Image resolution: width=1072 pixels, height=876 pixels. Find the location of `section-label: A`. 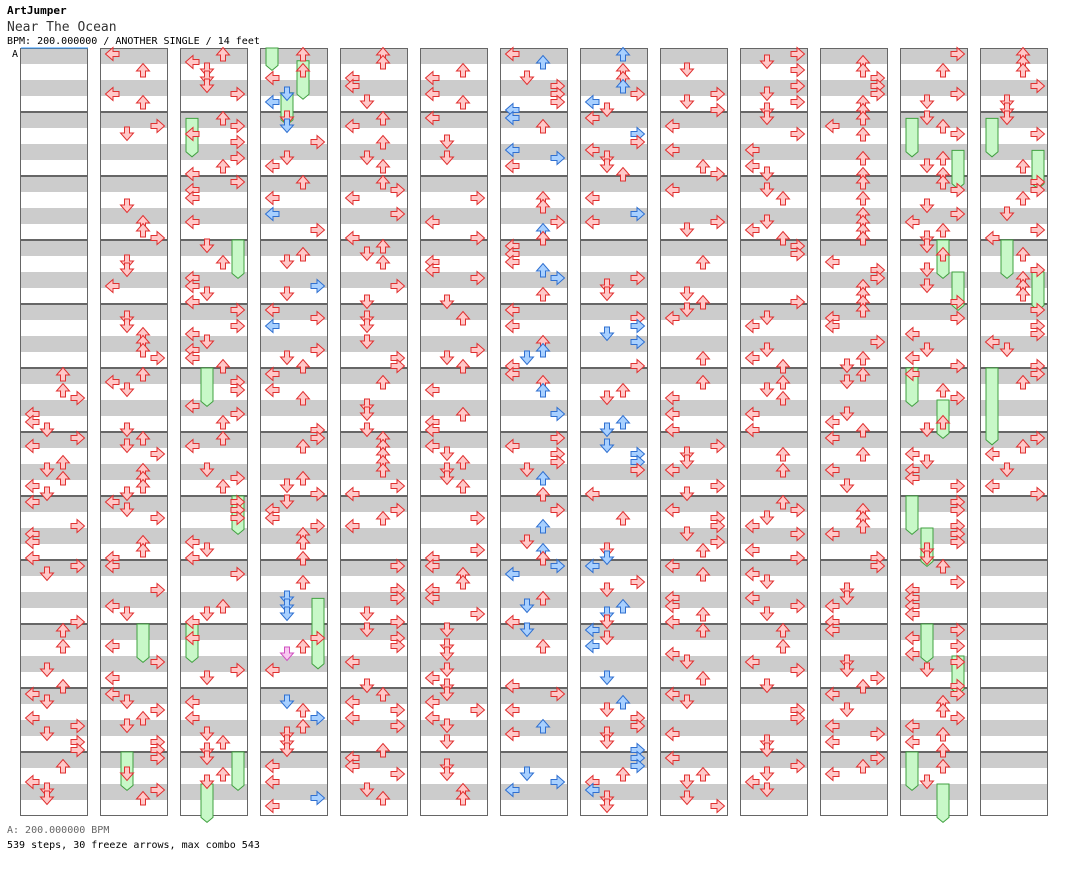

section-label: A is located at coordinates (15, 54).